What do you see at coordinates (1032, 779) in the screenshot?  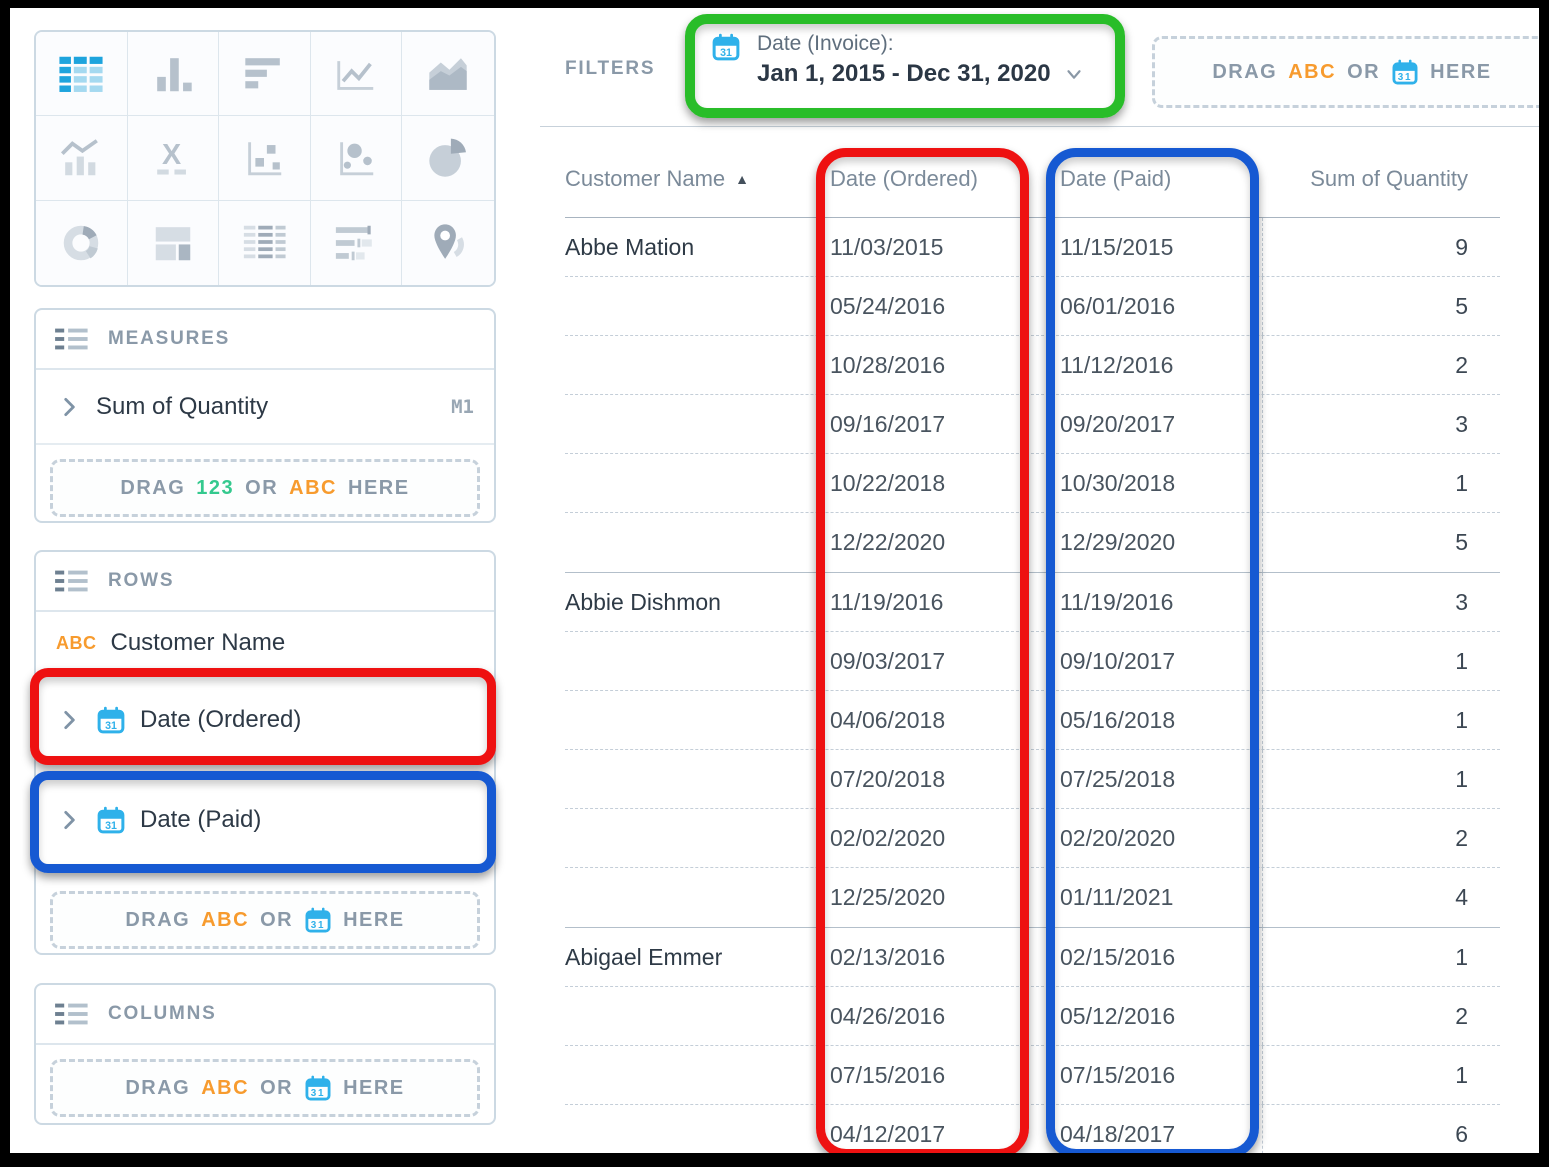 I see `table-row: 07/20/2018 07/25/2018 1` at bounding box center [1032, 779].